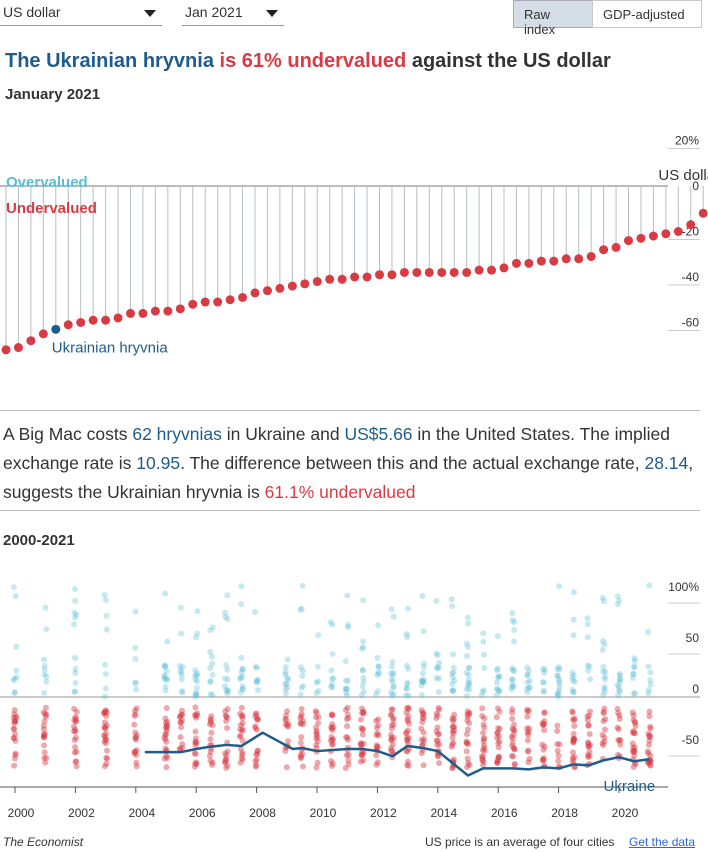 The image size is (708, 852). Describe the element at coordinates (662, 842) in the screenshot. I see `get-data-link: Get the data` at that location.